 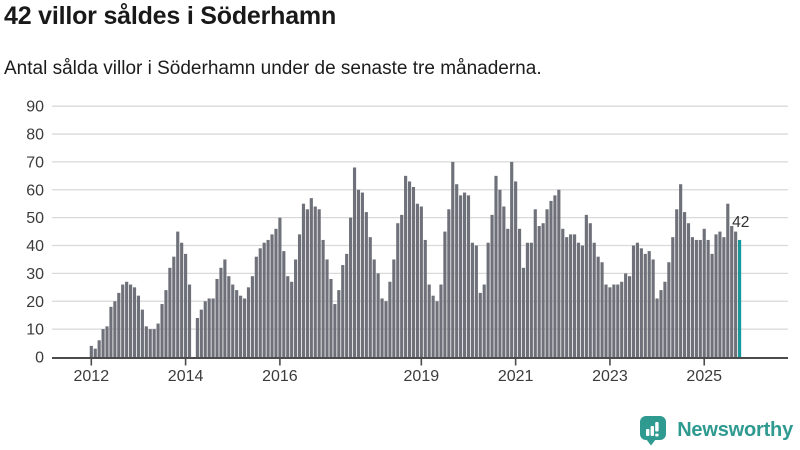 What do you see at coordinates (170, 16) in the screenshot?
I see `page-title: 42 villor såldes i Söderhamn` at bounding box center [170, 16].